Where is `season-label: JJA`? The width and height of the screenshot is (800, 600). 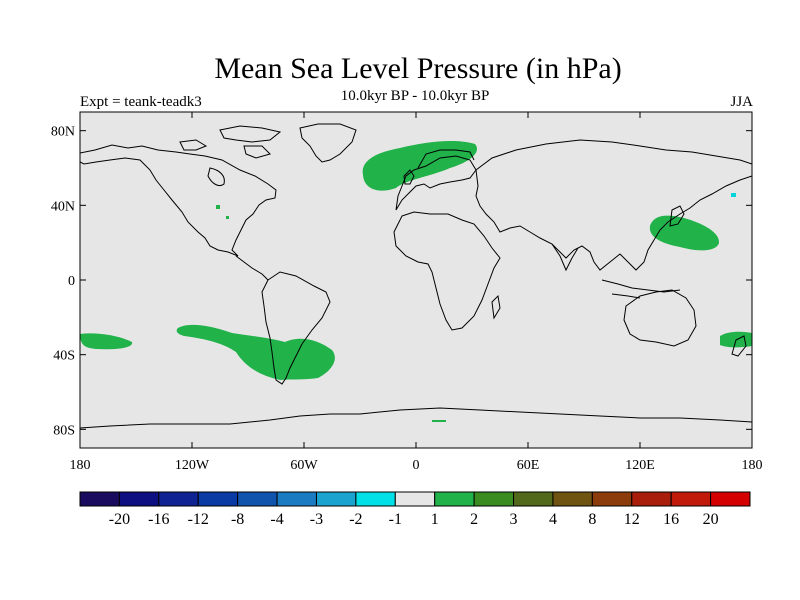
season-label: JJA is located at coordinates (741, 102).